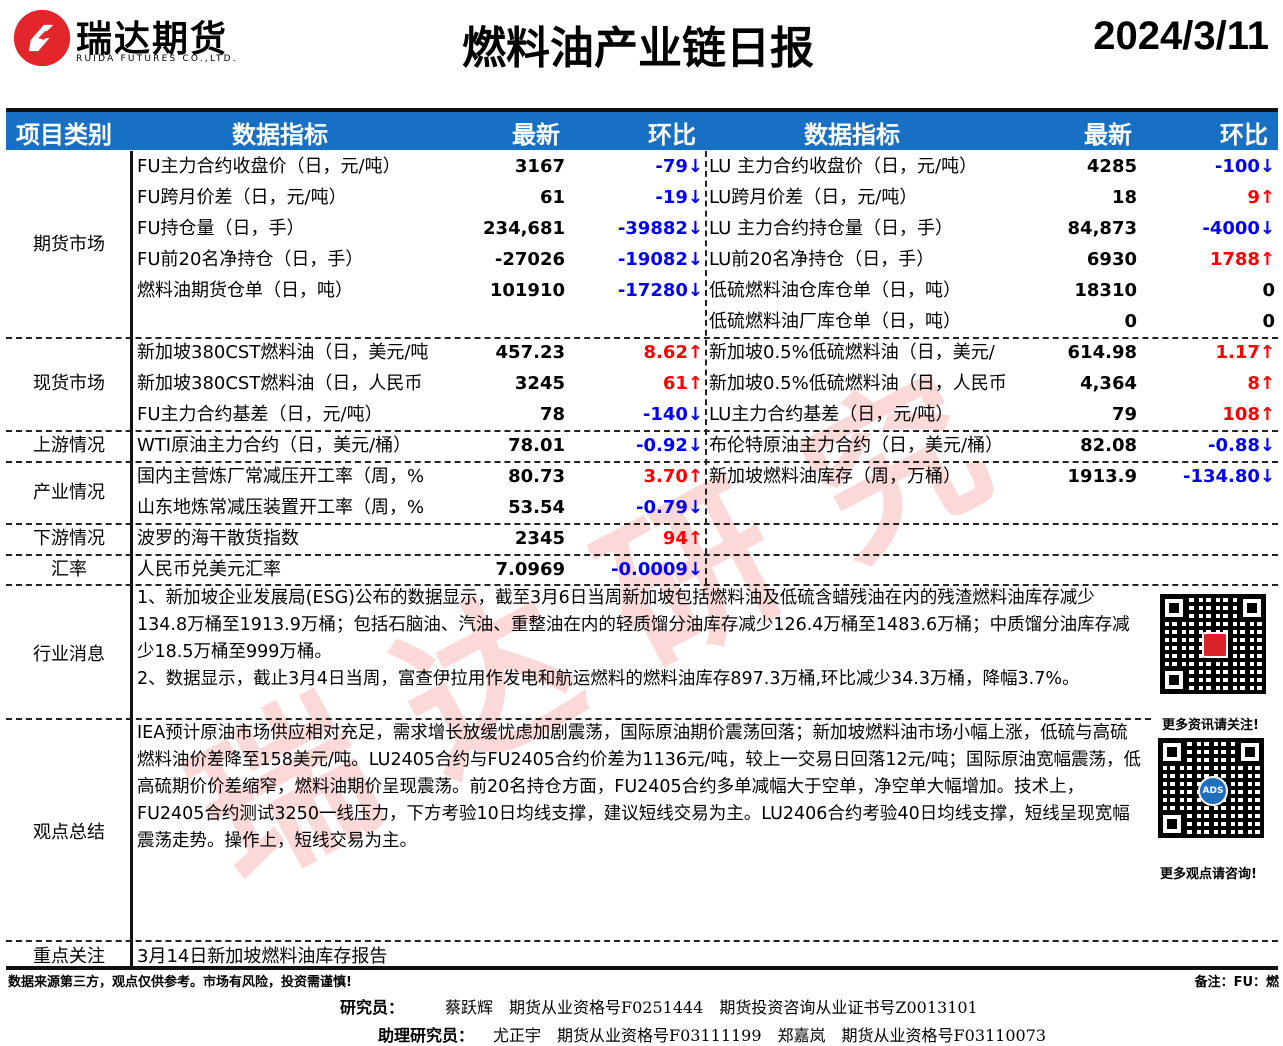  Describe the element at coordinates (822, 259) in the screenshot. I see `indicator-name: LU前20名净持仓（日，手）` at that location.